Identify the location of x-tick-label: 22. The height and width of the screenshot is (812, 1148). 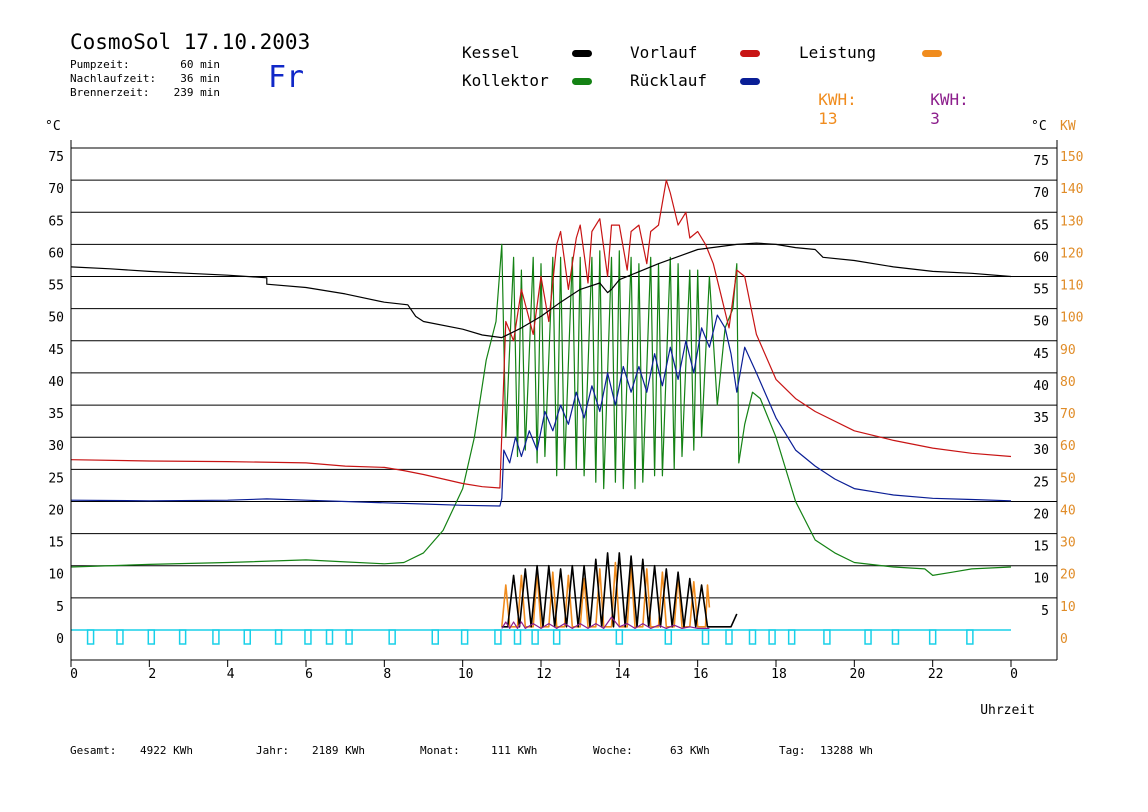
(936, 674).